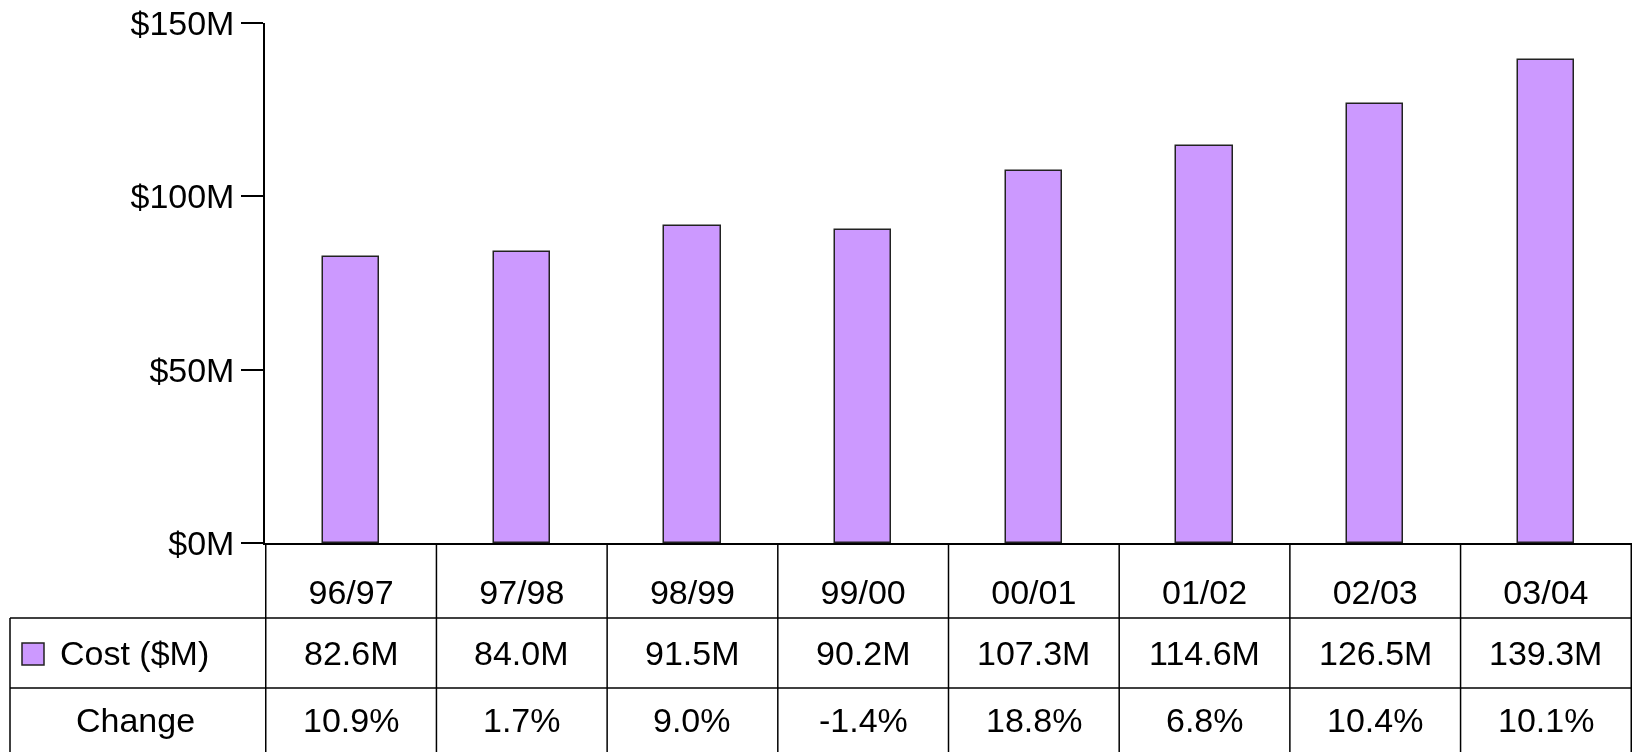 The width and height of the screenshot is (1634, 752). I want to click on data-label: 114.6M, so click(1204, 653).